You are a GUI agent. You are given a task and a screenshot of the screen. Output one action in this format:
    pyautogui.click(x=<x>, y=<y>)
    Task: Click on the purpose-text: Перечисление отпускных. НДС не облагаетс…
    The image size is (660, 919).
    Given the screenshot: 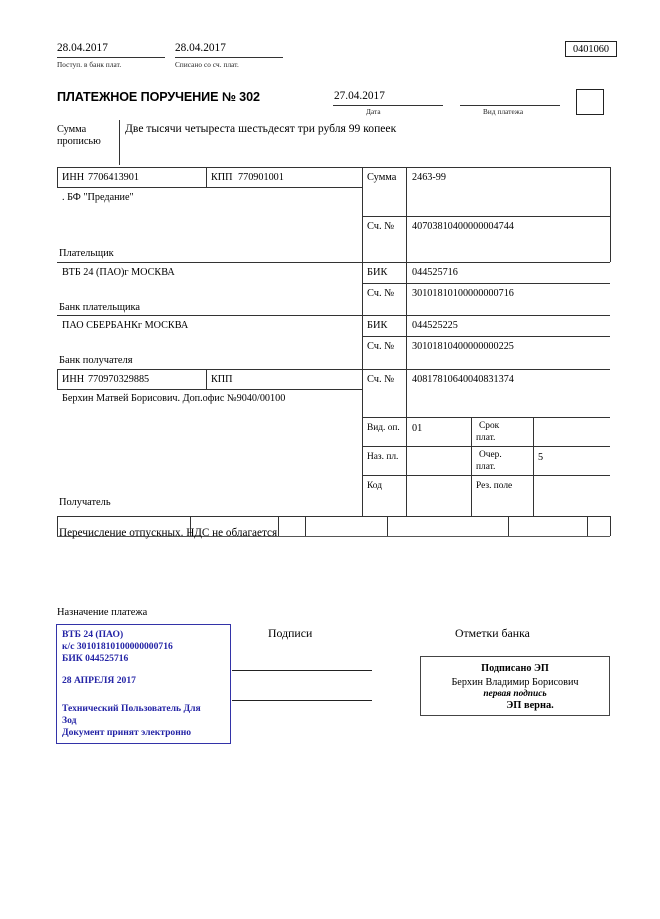 What is the action you would take?
    pyautogui.click(x=168, y=533)
    